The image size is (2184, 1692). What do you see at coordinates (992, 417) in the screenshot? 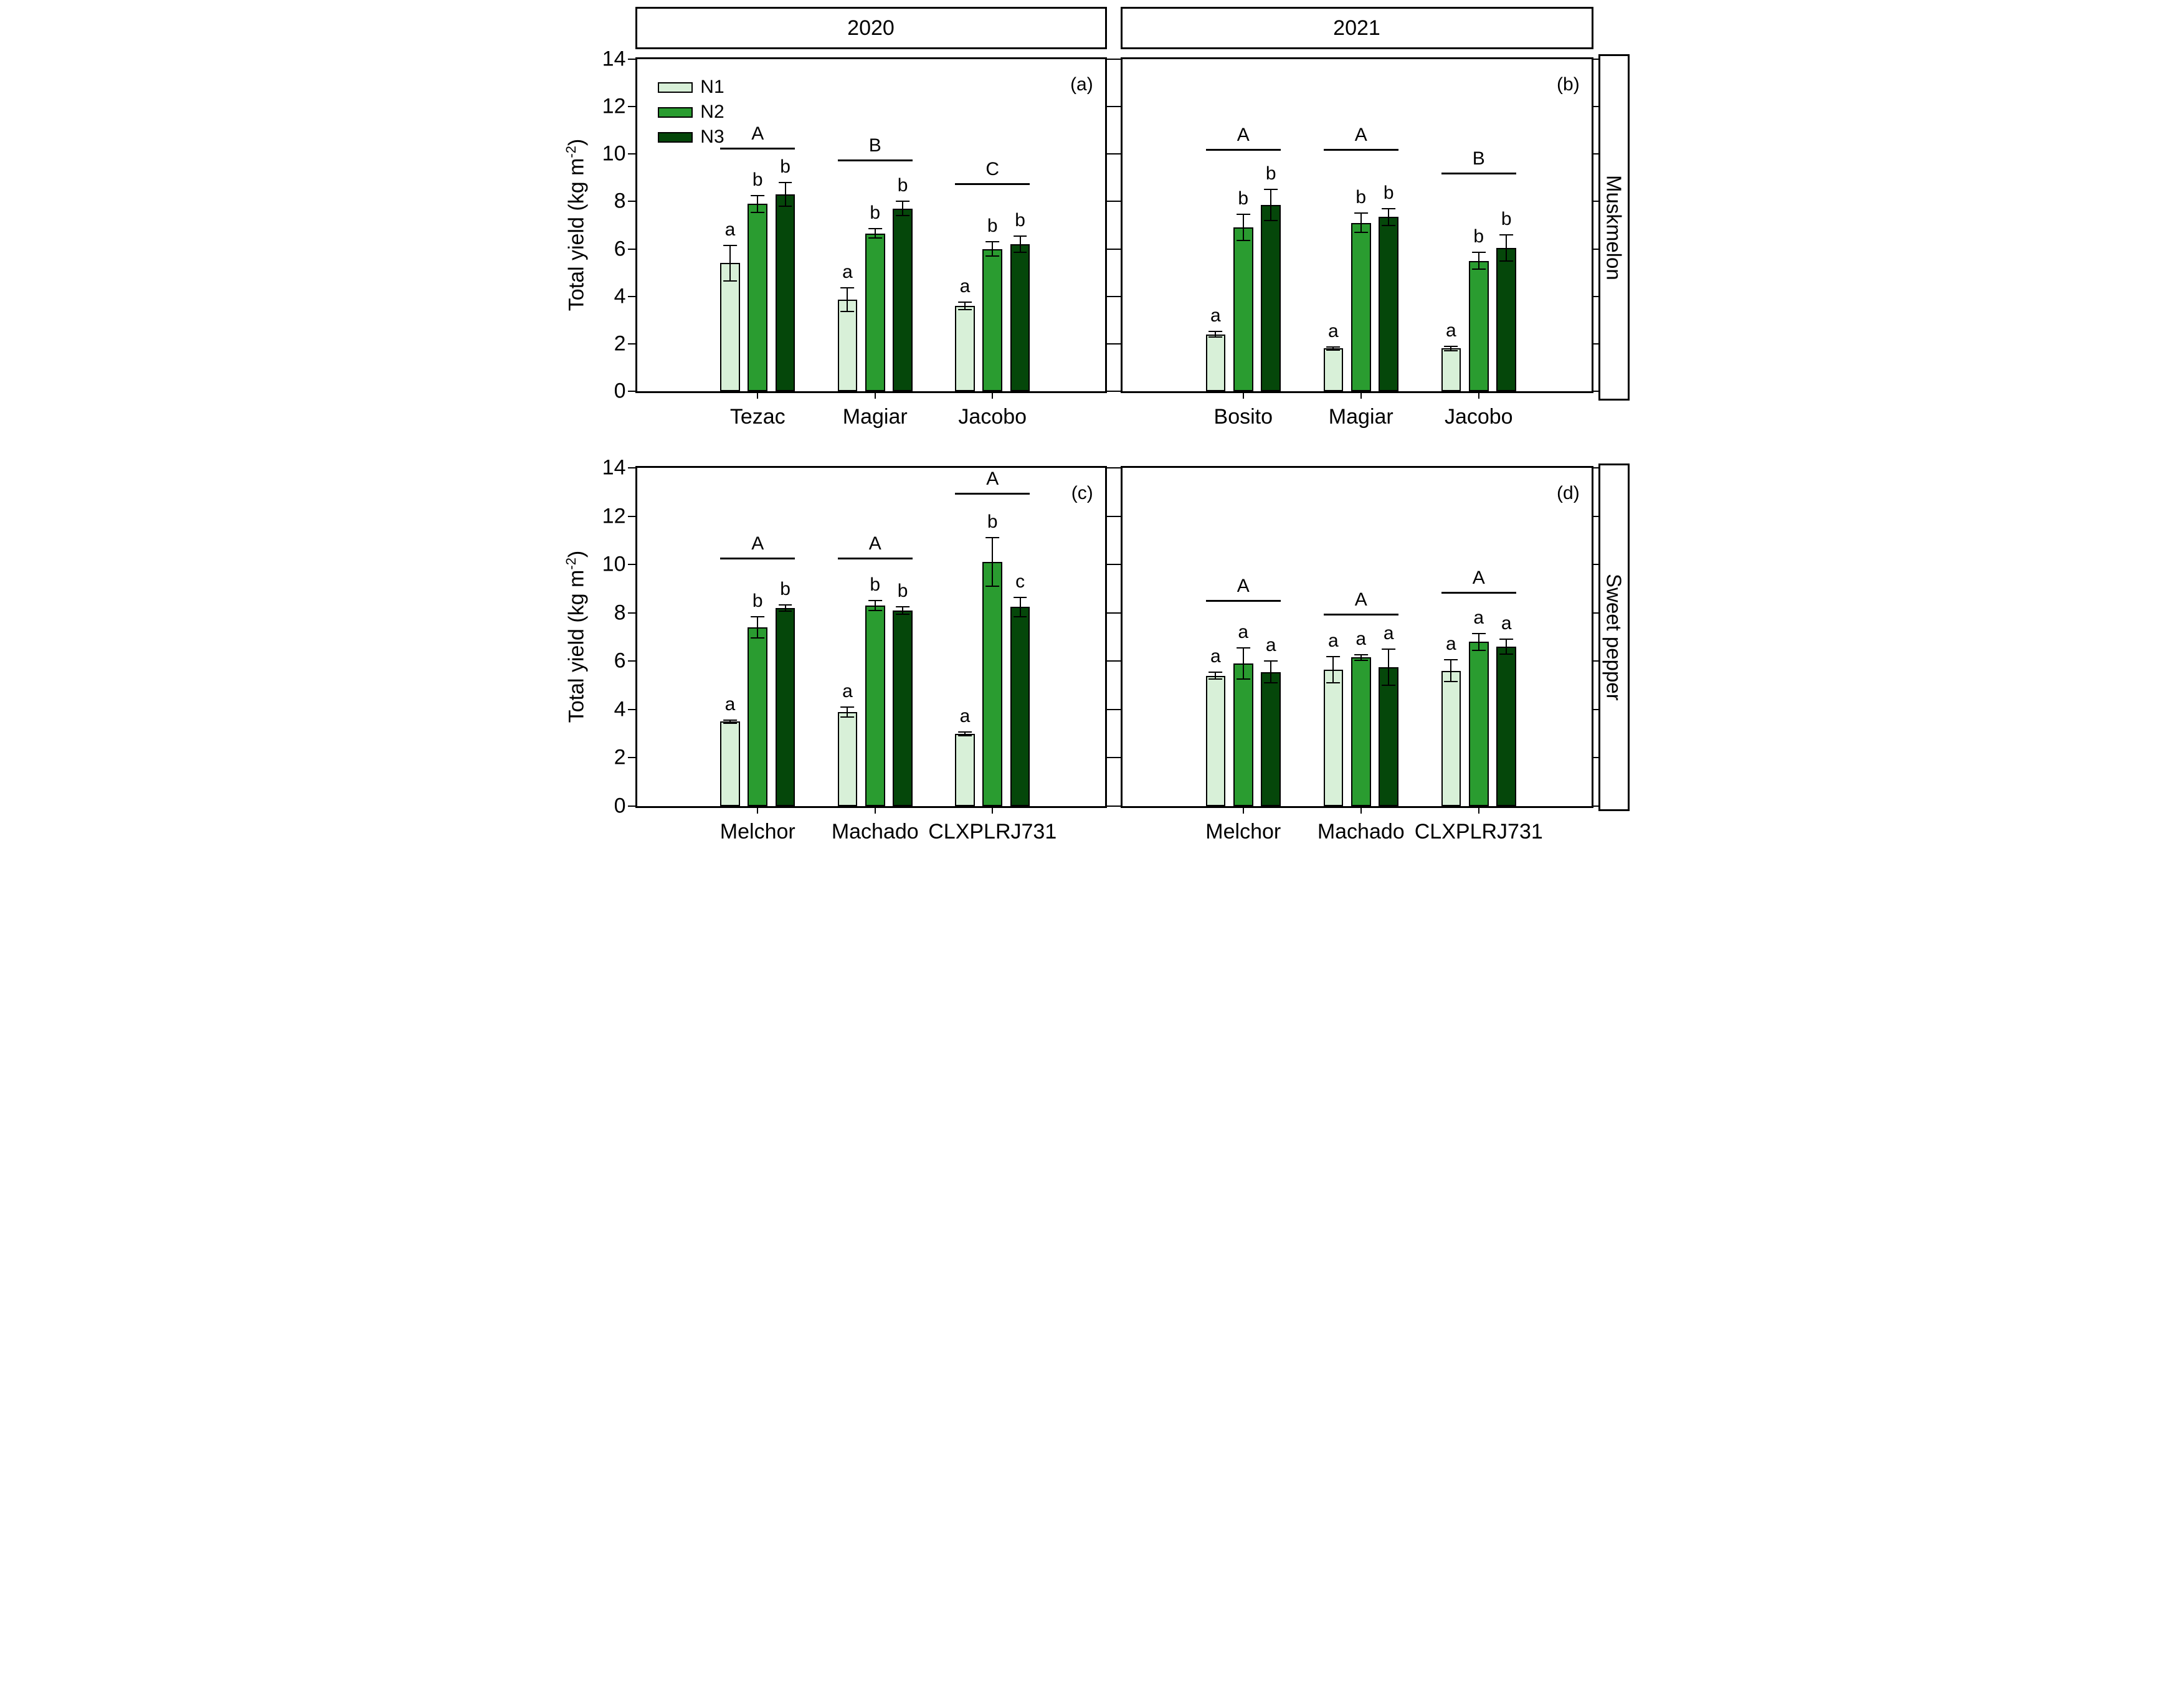
I see `x-axis-category-label: Jacobo` at bounding box center [992, 417].